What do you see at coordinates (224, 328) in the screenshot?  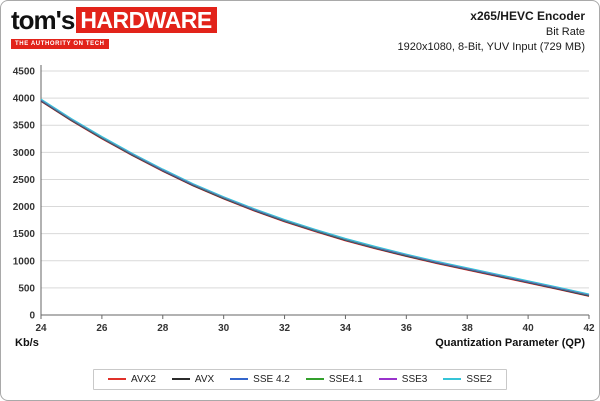 I see `x-tick-label: 30` at bounding box center [224, 328].